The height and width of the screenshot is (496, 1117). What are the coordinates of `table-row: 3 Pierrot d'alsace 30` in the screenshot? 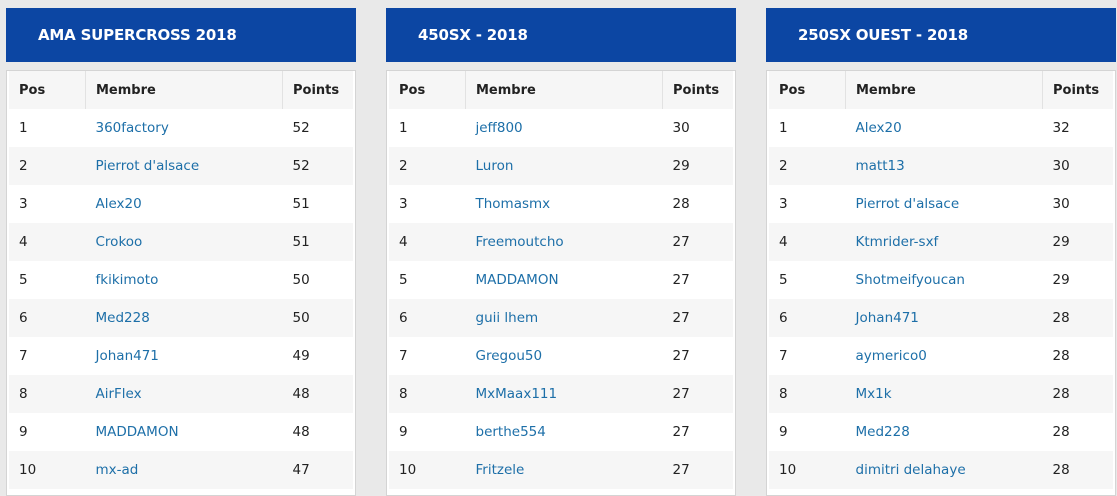 It's located at (941, 204).